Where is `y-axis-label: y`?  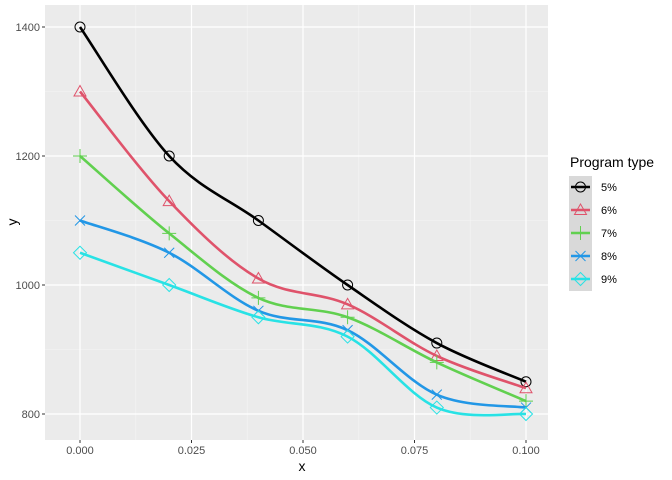
y-axis-label: y is located at coordinates (12, 222).